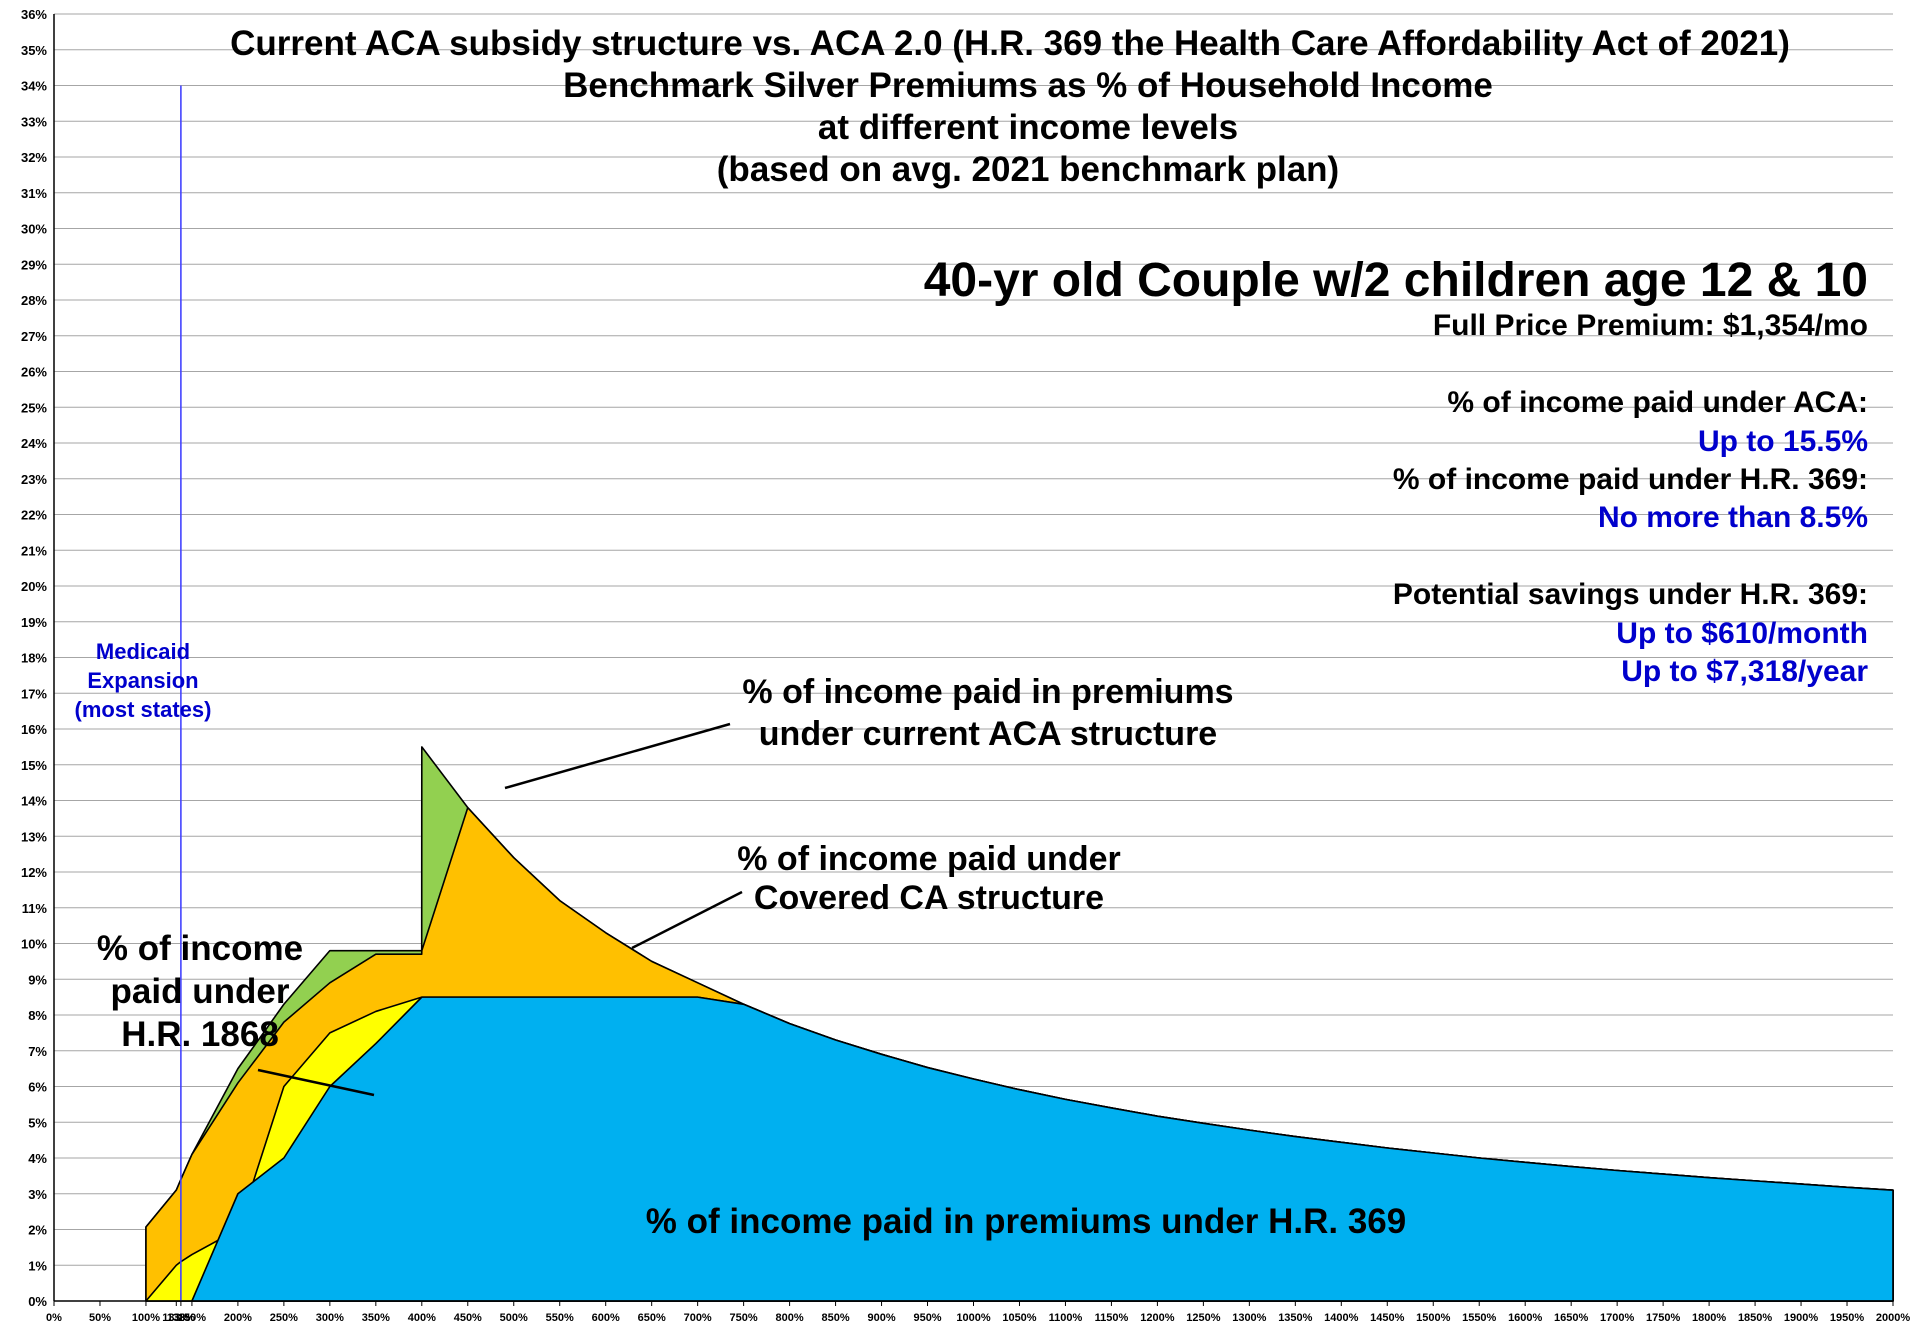  What do you see at coordinates (1571, 1318) in the screenshot?
I see `x-tick-label: 1650%` at bounding box center [1571, 1318].